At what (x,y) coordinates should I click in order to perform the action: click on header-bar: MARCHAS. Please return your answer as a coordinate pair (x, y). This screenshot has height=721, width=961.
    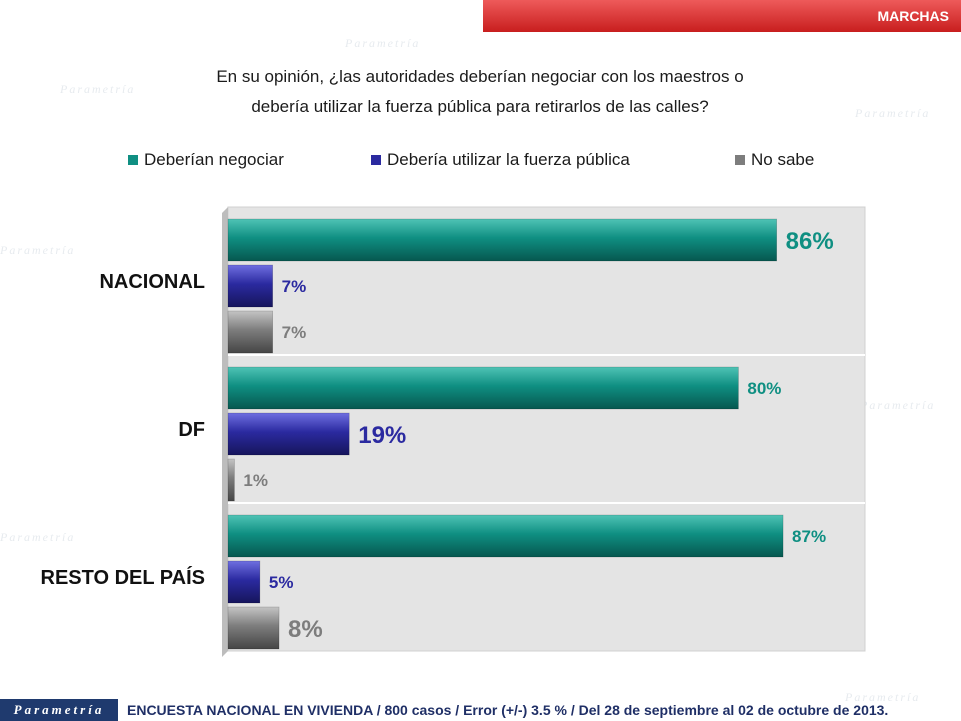
    Looking at the image, I should click on (722, 16).